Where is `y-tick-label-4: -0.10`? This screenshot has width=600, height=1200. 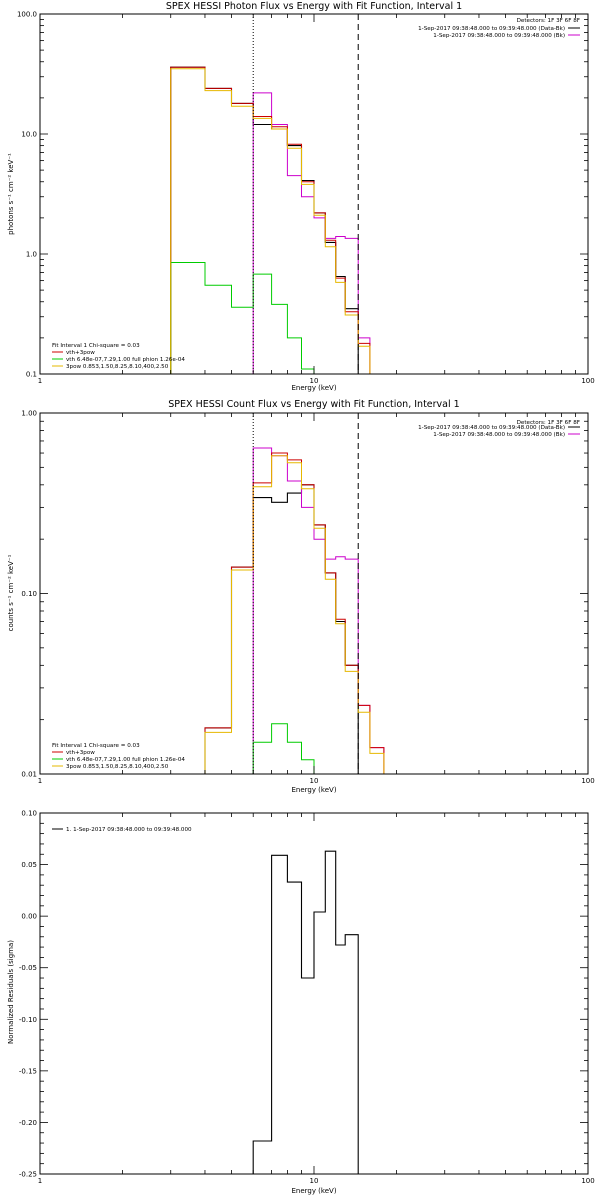
y-tick-label-4: -0.10 is located at coordinates (28, 1020).